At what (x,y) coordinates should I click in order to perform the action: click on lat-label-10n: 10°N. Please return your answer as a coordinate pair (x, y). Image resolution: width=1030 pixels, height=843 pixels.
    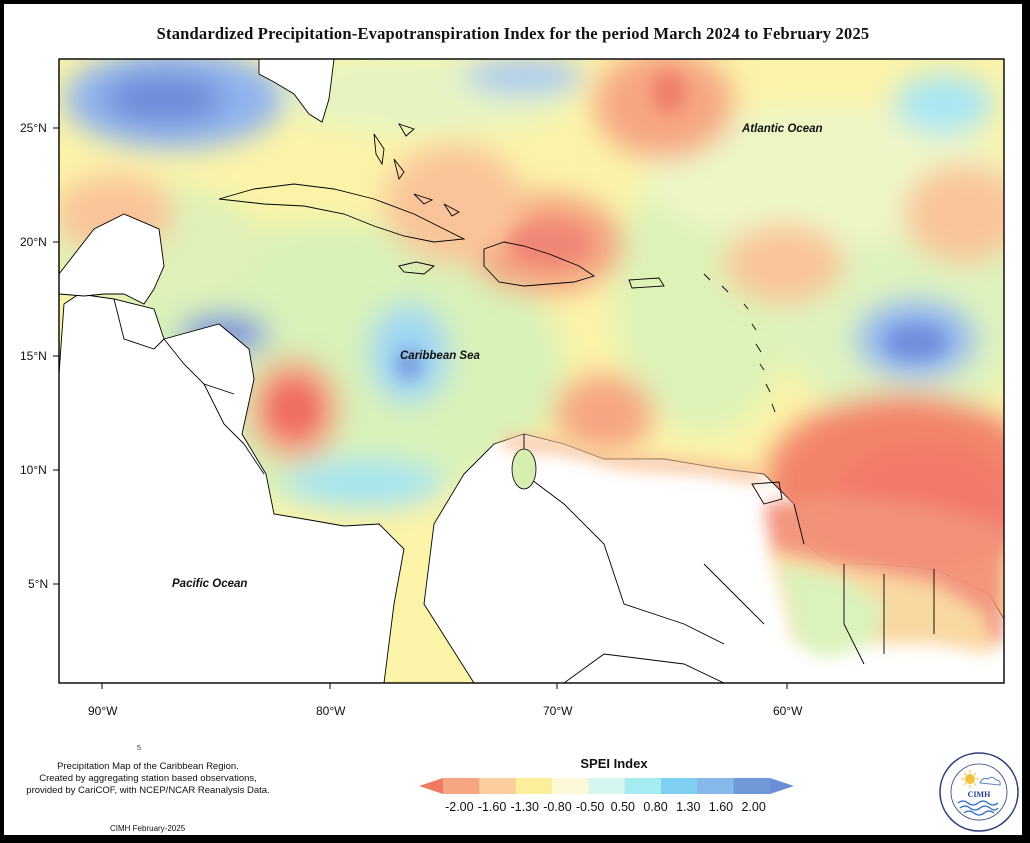
    Looking at the image, I should click on (33, 470).